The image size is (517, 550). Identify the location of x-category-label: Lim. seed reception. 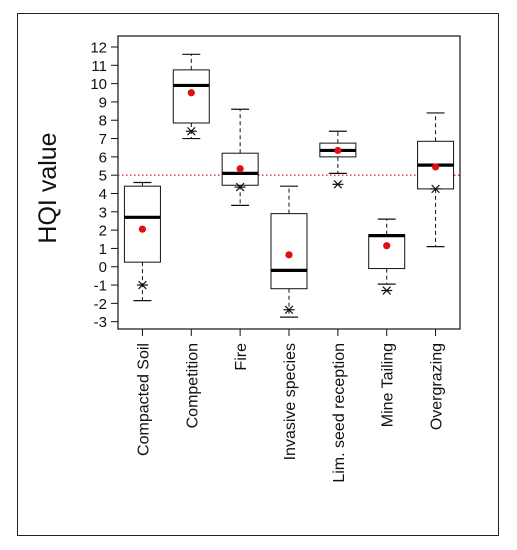
(339, 413).